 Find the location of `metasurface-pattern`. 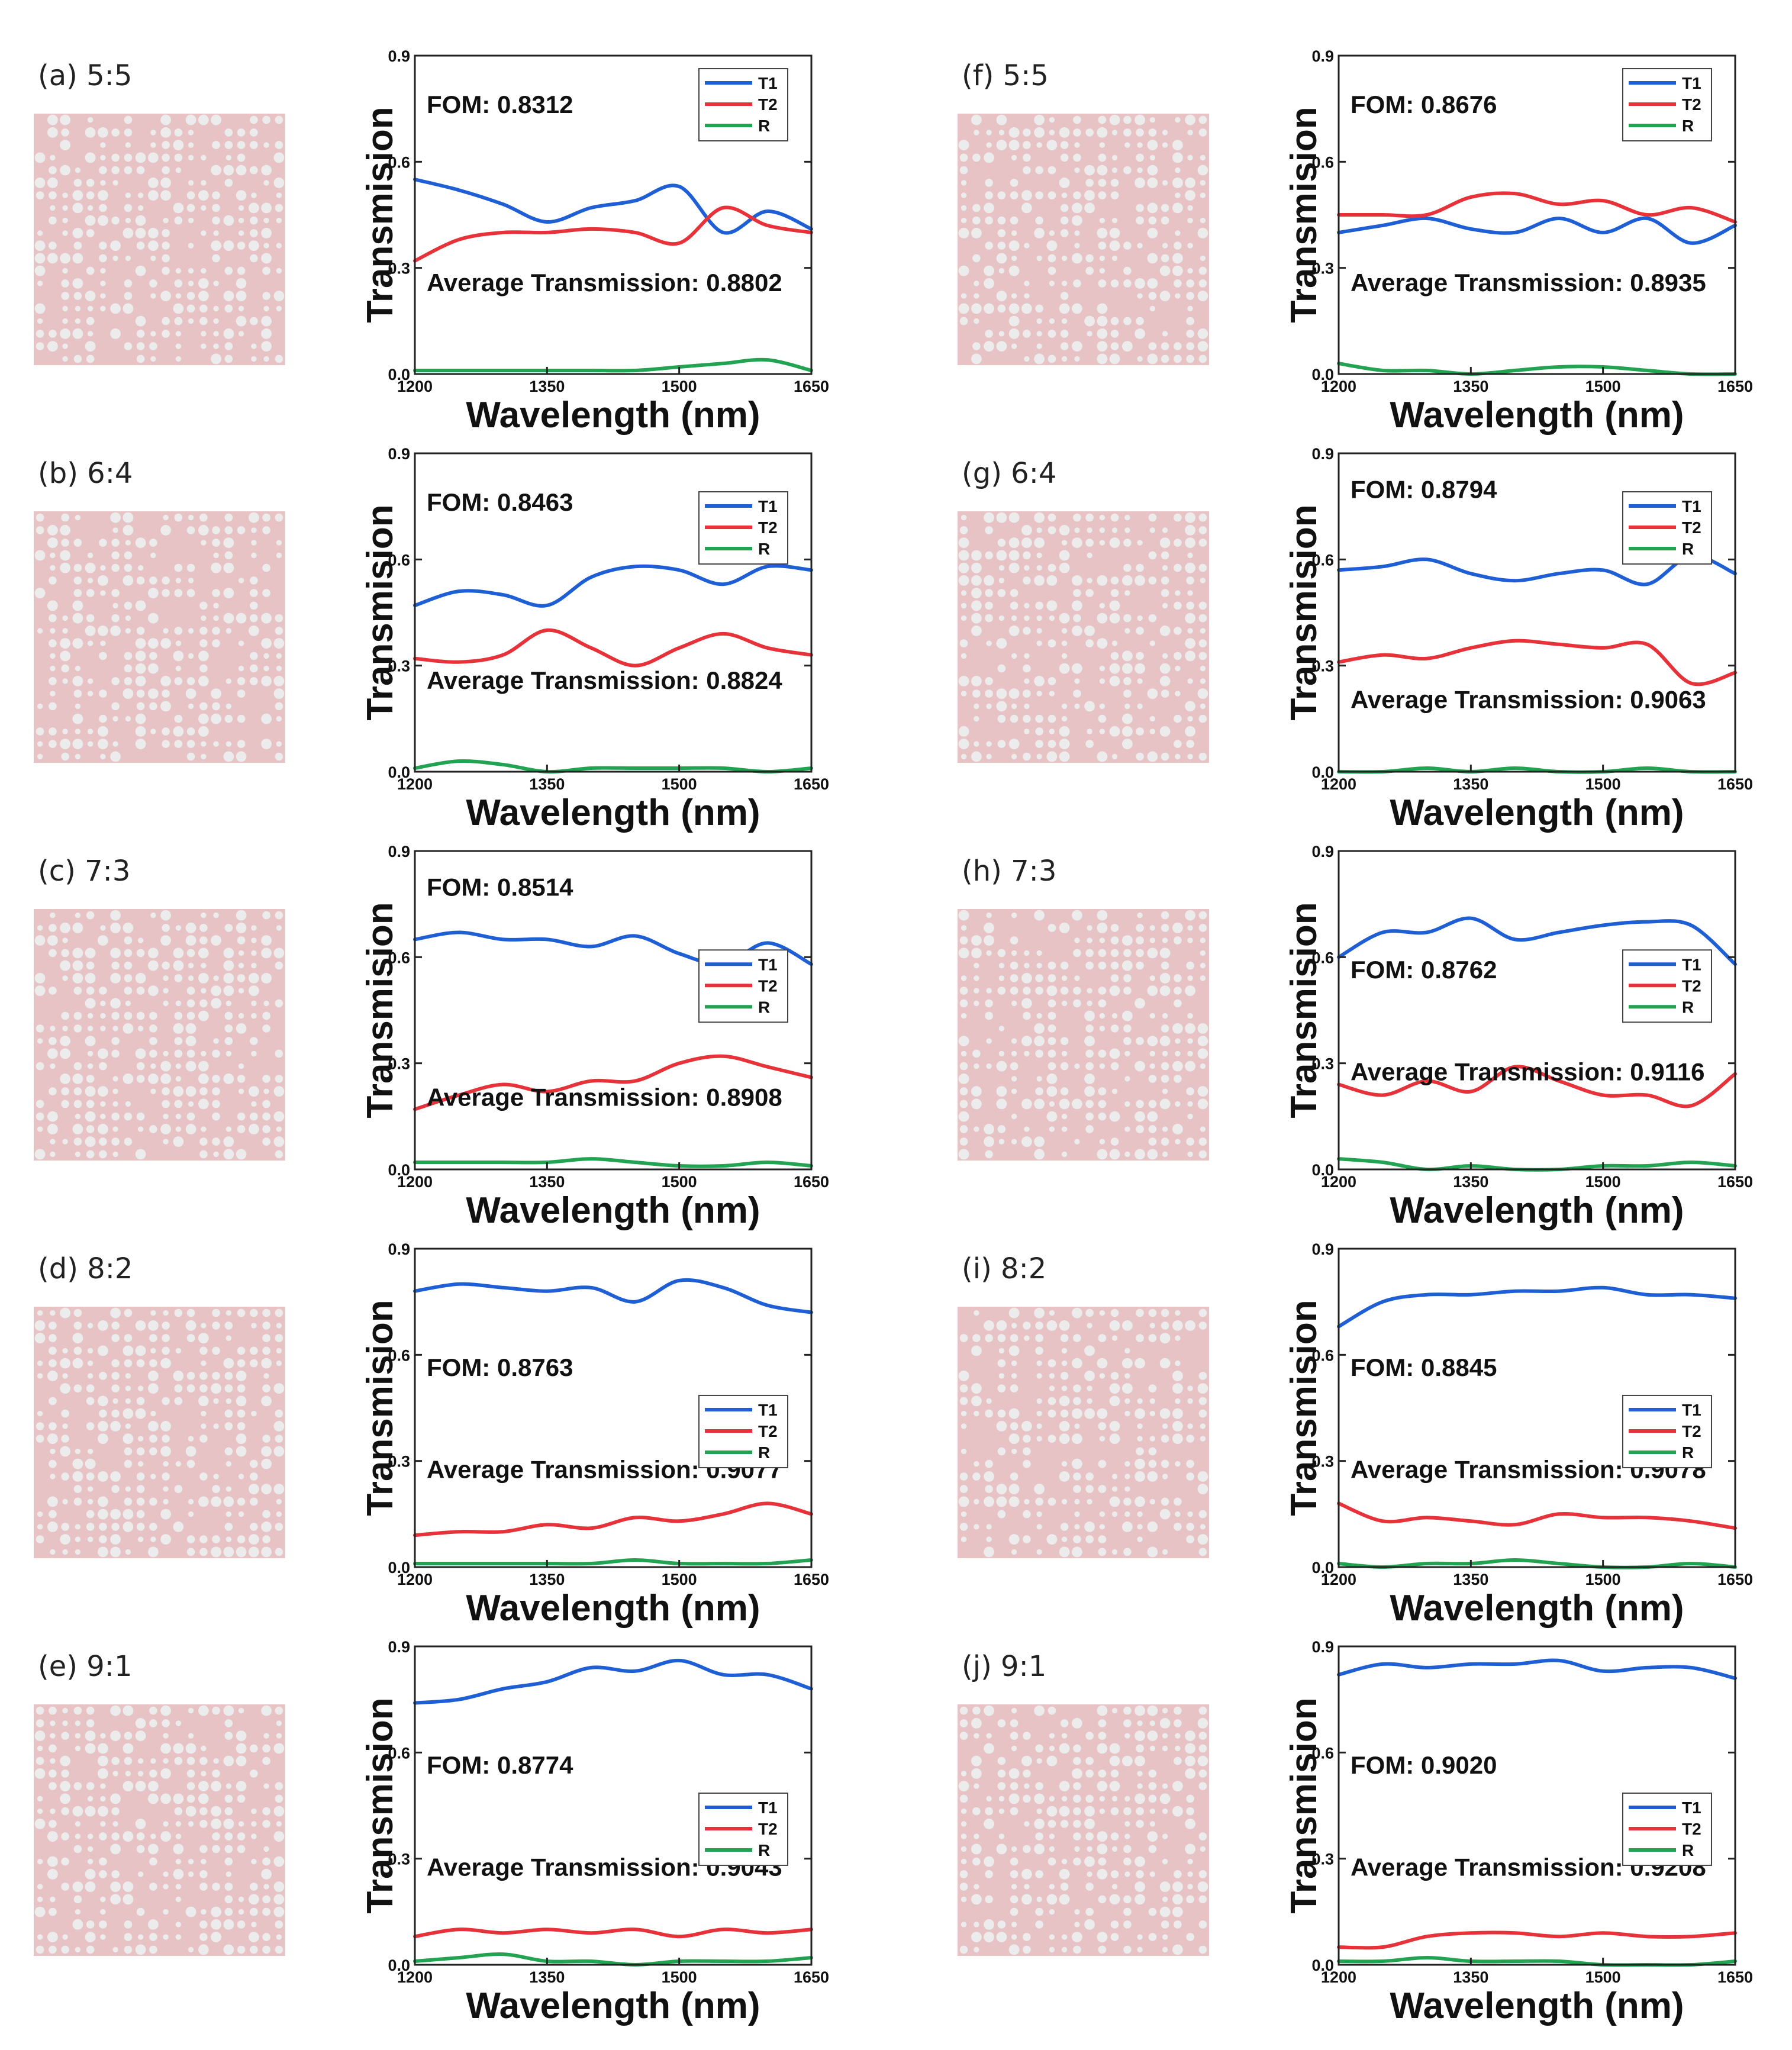

metasurface-pattern is located at coordinates (1083, 637).